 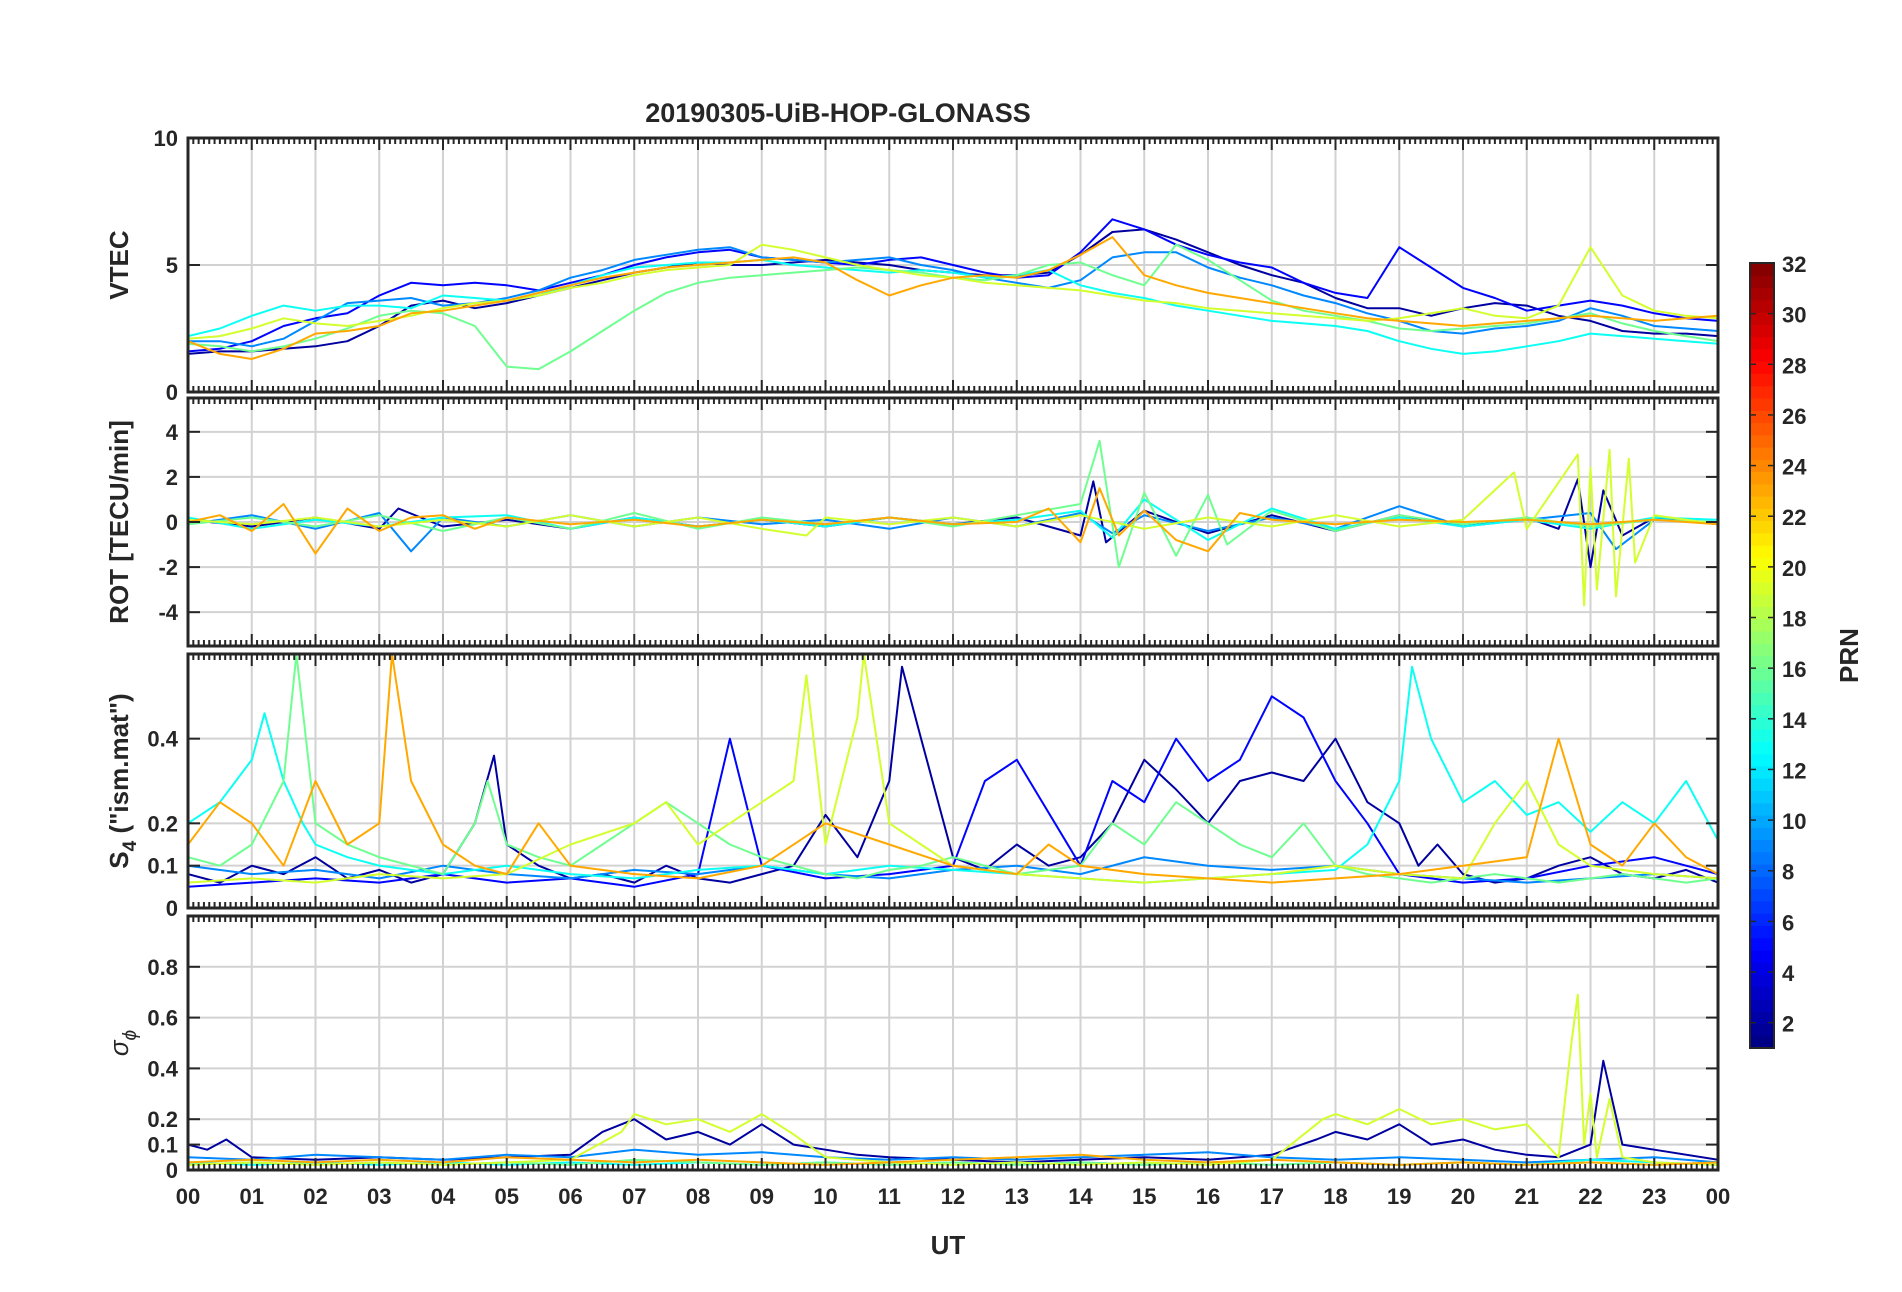 What do you see at coordinates (889, 1196) in the screenshot?
I see `x-tick-label: 11` at bounding box center [889, 1196].